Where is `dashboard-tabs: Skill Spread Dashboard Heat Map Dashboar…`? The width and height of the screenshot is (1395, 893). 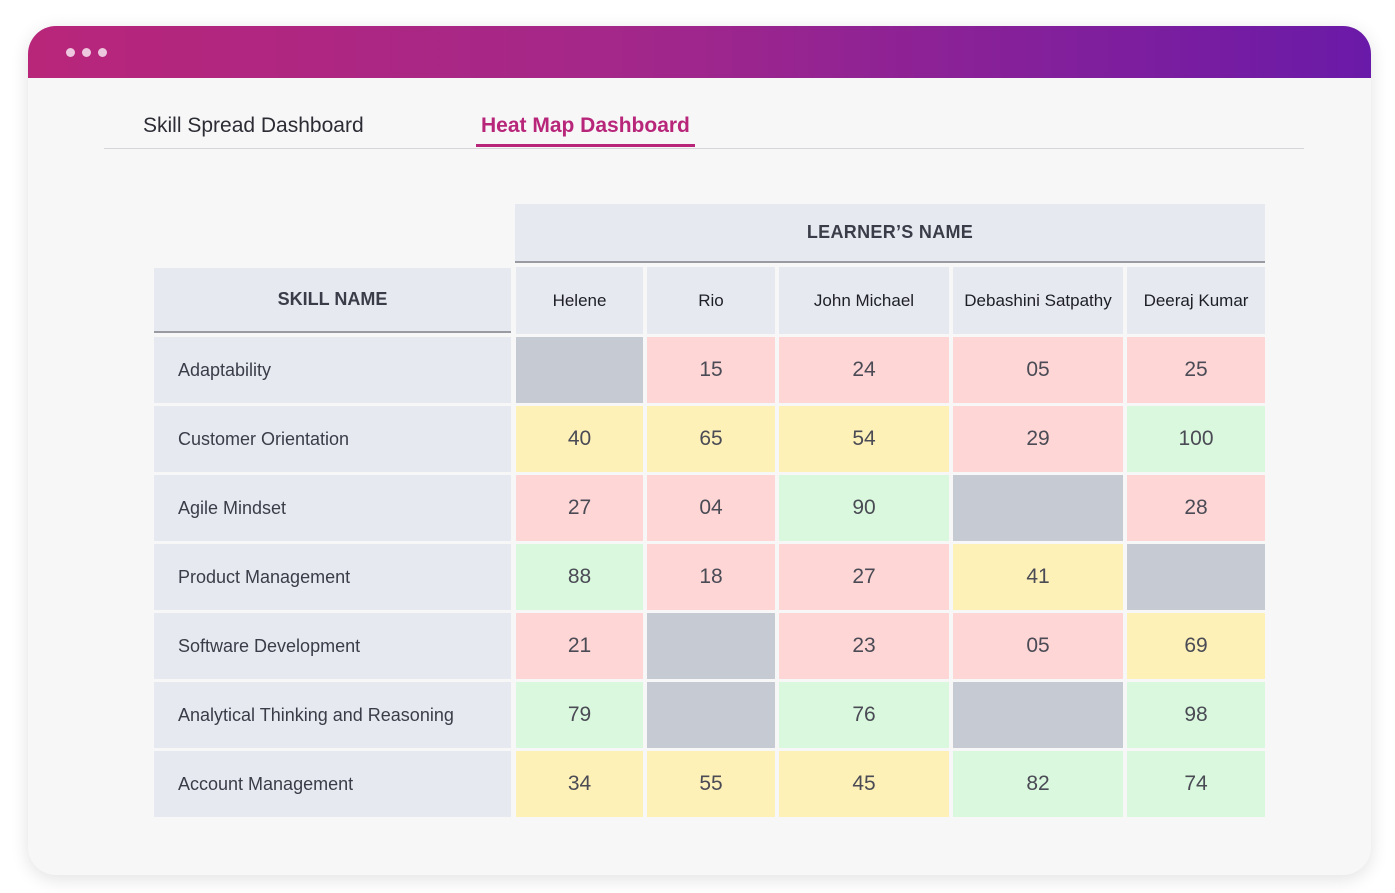
dashboard-tabs: Skill Spread Dashboard Heat Map Dashboar… is located at coordinates (704, 131).